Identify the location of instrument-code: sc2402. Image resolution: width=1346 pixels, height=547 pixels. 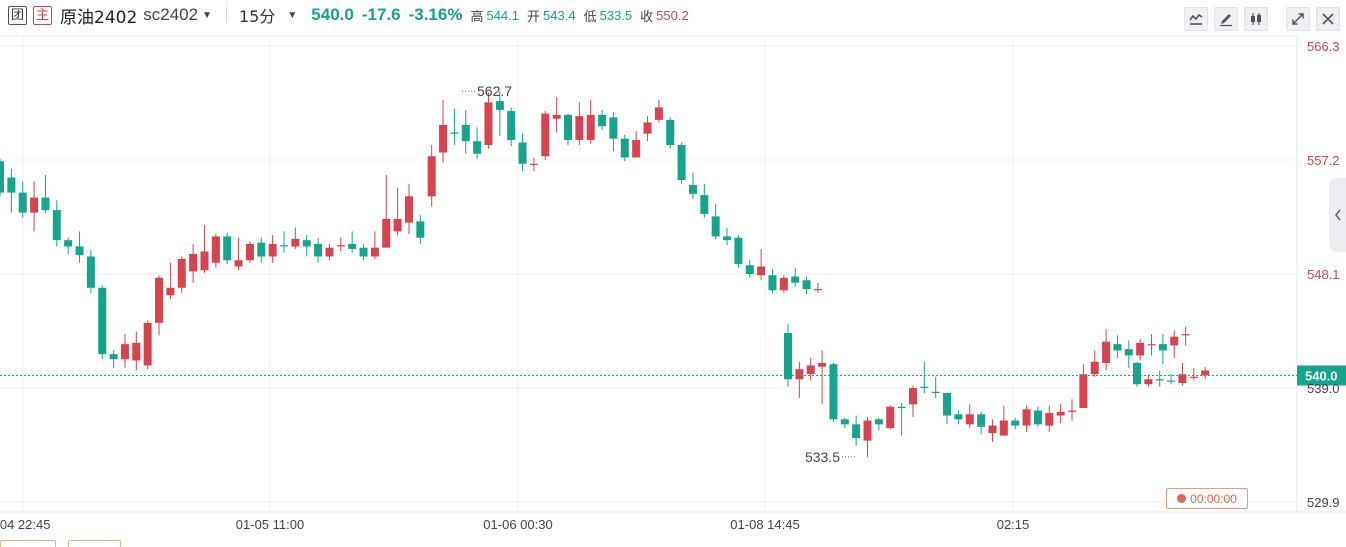
(171, 14).